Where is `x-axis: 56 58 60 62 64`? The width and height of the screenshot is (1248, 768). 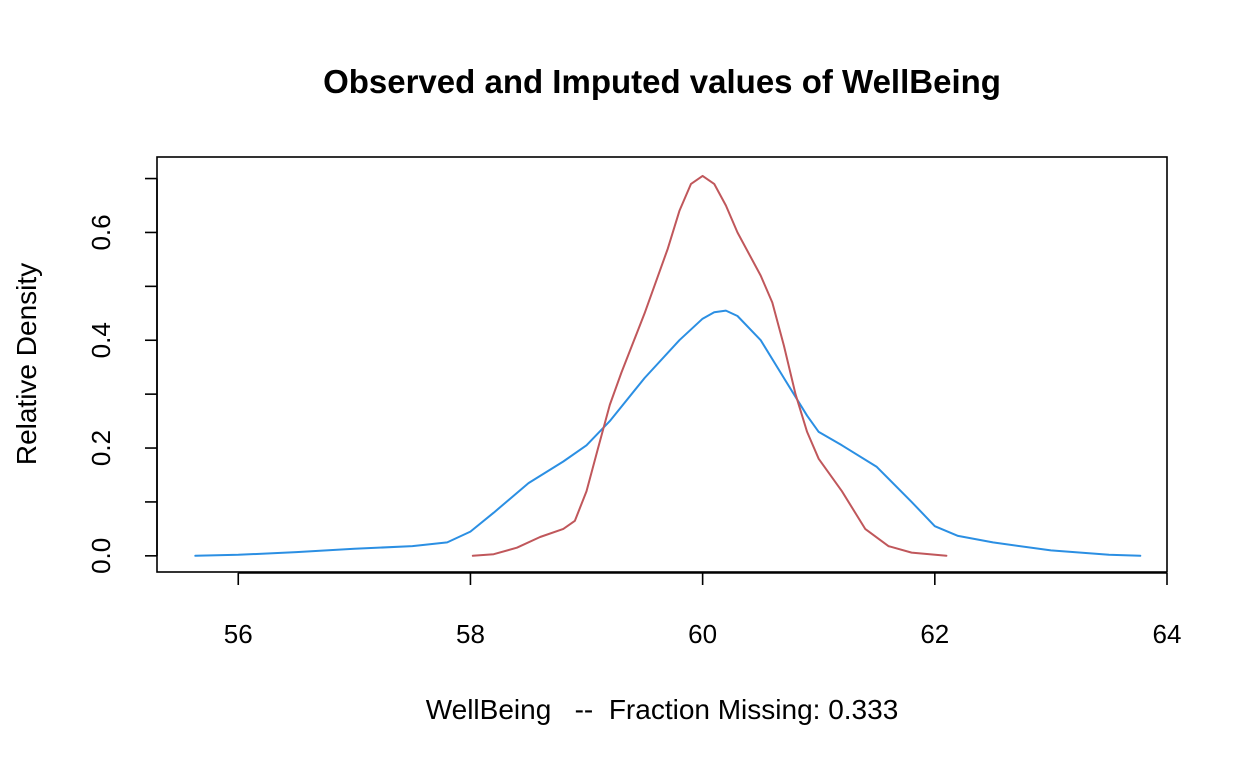
x-axis: 56 58 60 62 64 is located at coordinates (703, 610).